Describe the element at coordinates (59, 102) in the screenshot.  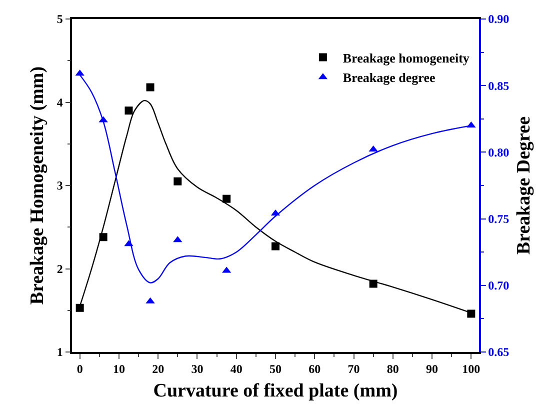
I see `y-tick-label: 4` at that location.